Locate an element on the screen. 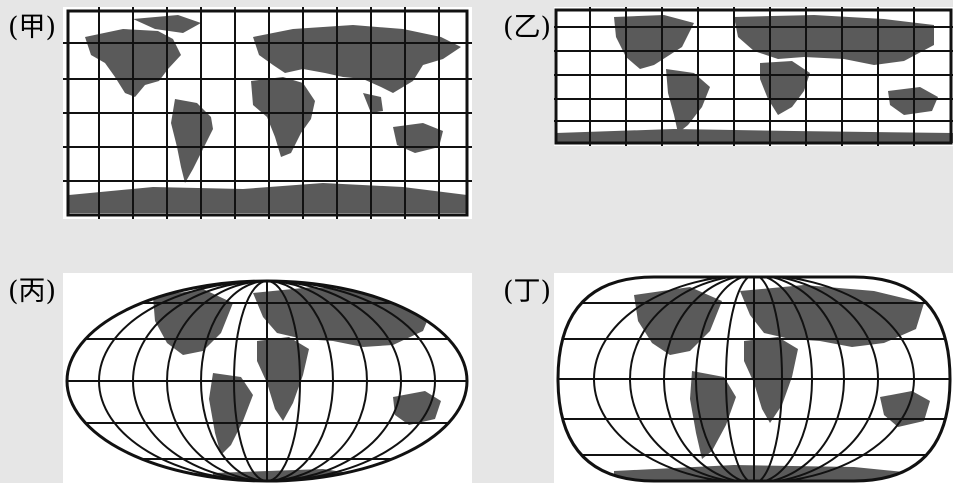  map-yi is located at coordinates (753, 76).